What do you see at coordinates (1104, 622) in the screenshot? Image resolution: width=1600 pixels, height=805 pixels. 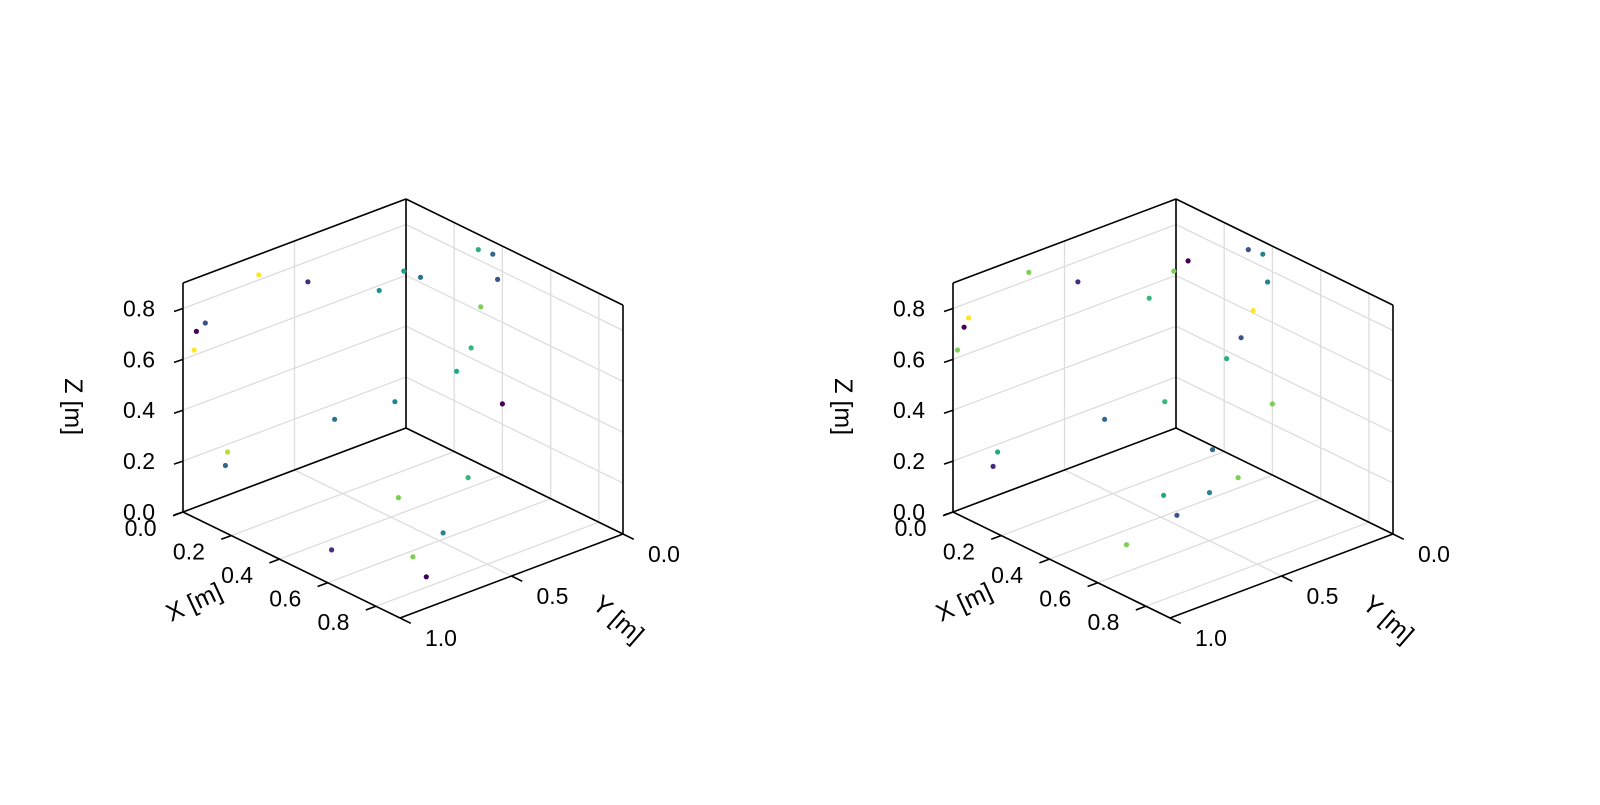 I see `x-tick-label: 0.8` at bounding box center [1104, 622].